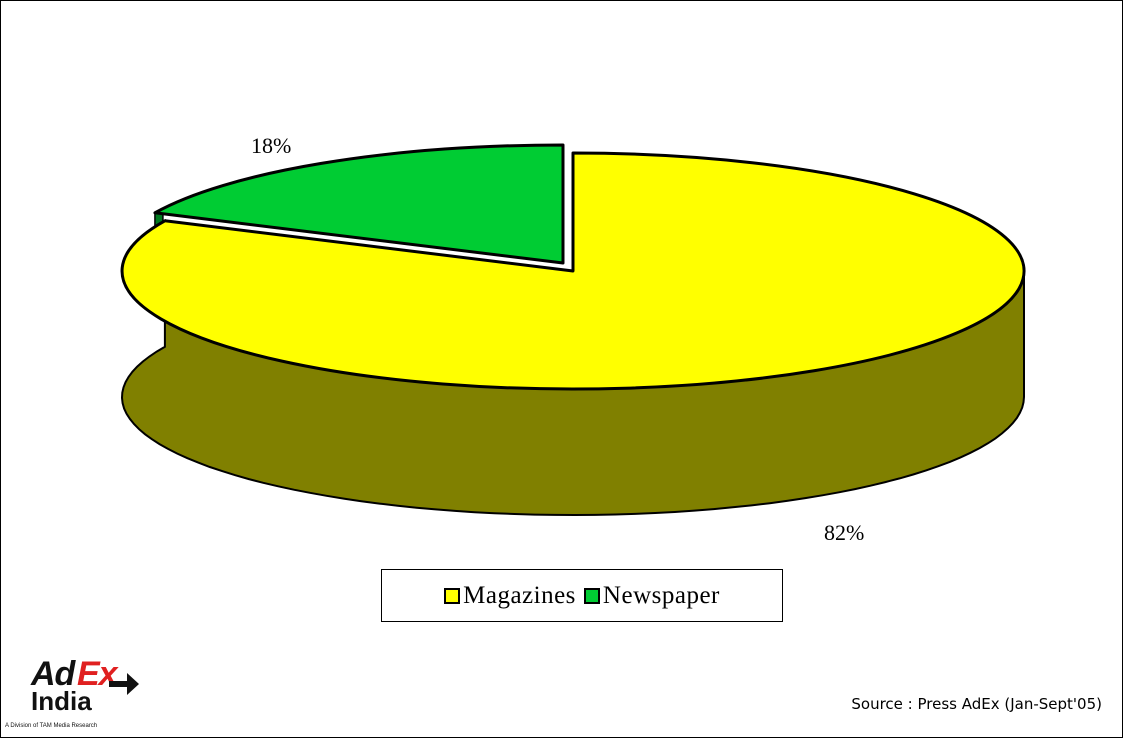  I want to click on legend: Magazines Newspaper, so click(582, 595).